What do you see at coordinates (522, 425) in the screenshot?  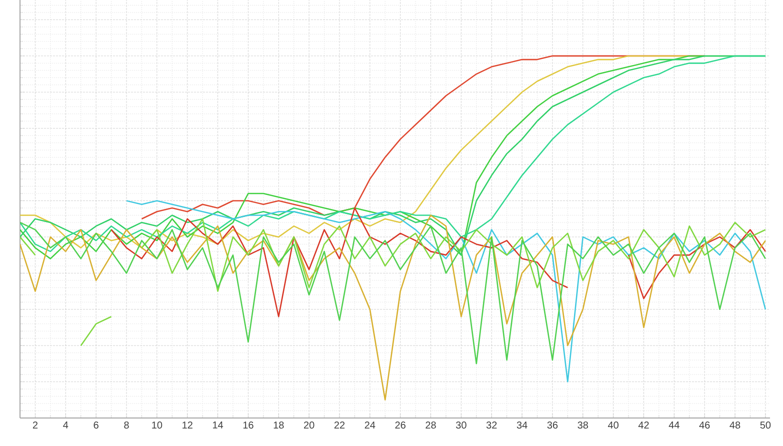 I see `x-tick-label: 34` at bounding box center [522, 425].